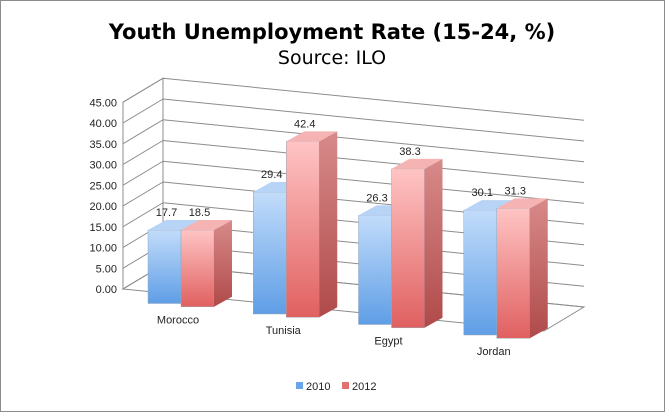 The width and height of the screenshot is (665, 412). I want to click on y-tick-label: 35.00, so click(103, 145).